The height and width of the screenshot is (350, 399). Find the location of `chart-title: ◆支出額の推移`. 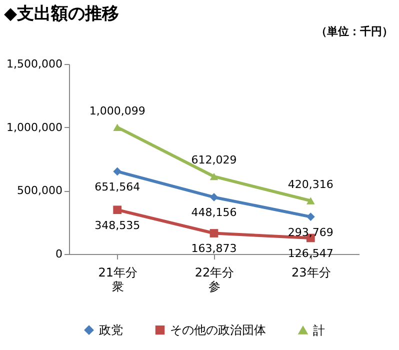

chart-title: ◆支出額の推移 is located at coordinates (62, 14).